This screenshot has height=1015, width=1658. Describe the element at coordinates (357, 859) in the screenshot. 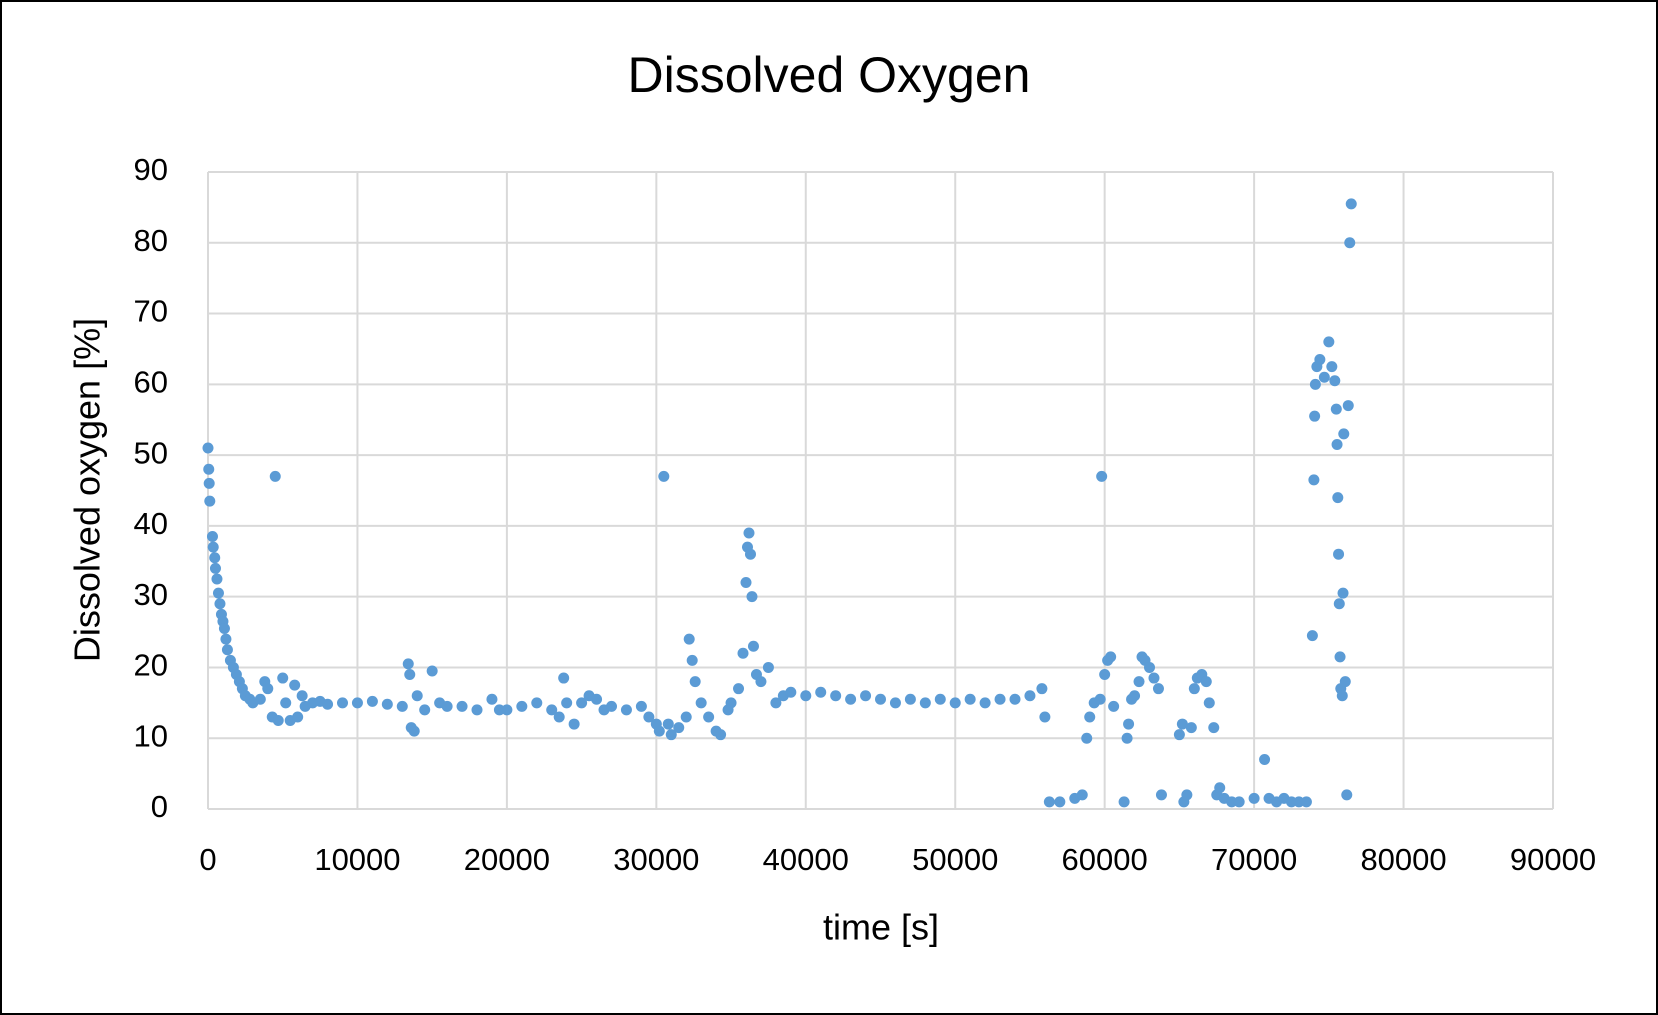

I see `x-tick-label: 10000` at that location.